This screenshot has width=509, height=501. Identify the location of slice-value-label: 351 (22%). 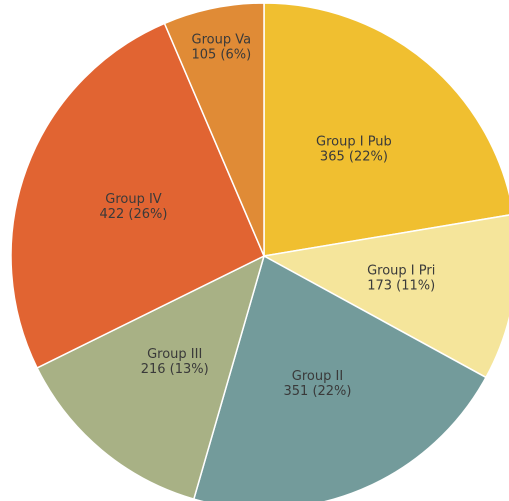
(318, 391).